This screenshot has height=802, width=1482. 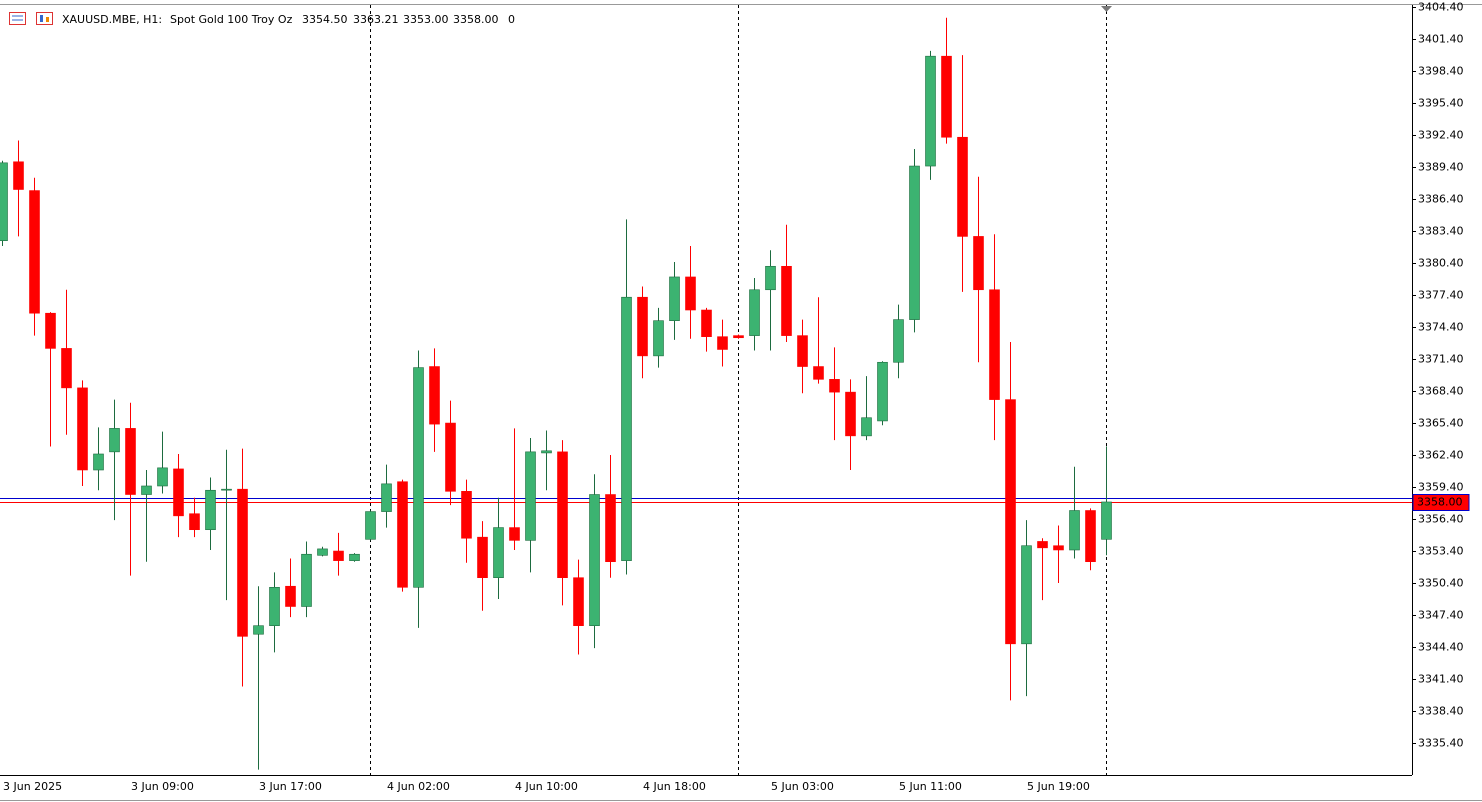 What do you see at coordinates (1441, 135) in the screenshot?
I see `y-tick-label: 3392.40` at bounding box center [1441, 135].